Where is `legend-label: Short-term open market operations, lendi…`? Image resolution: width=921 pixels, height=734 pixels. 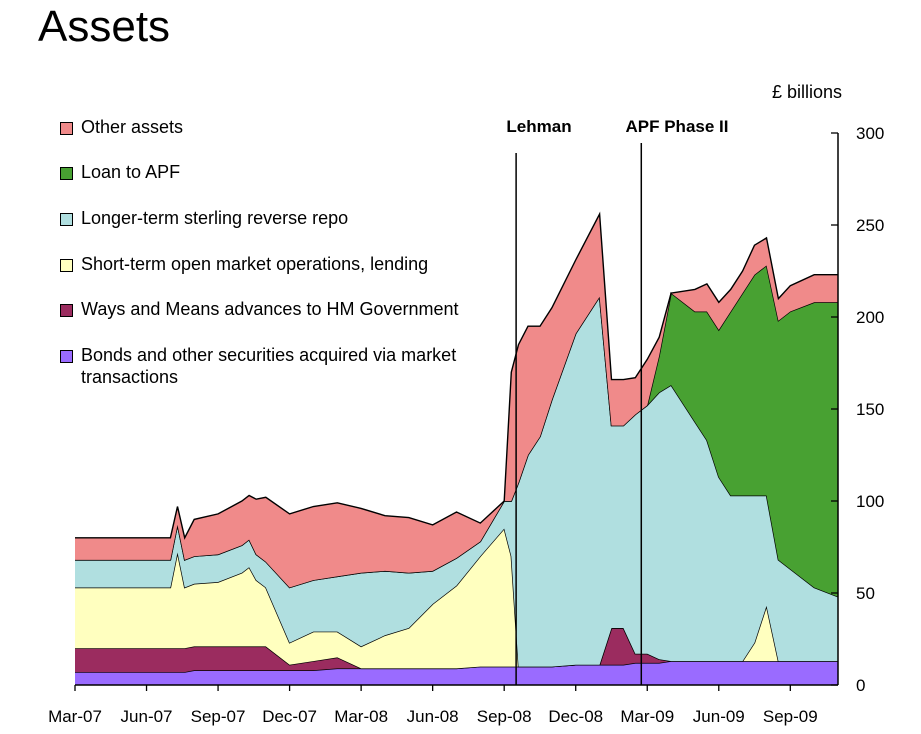
legend-label: Short-term open market operations, lendi… is located at coordinates (255, 264).